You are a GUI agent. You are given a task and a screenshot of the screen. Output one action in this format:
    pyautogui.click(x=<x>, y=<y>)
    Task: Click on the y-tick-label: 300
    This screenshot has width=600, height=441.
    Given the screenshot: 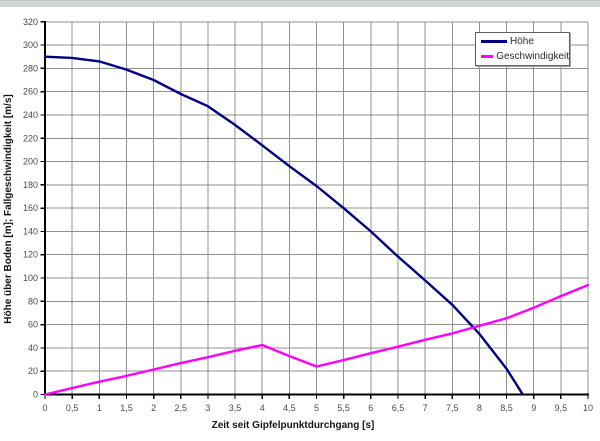 What is the action you would take?
    pyautogui.click(x=30, y=45)
    